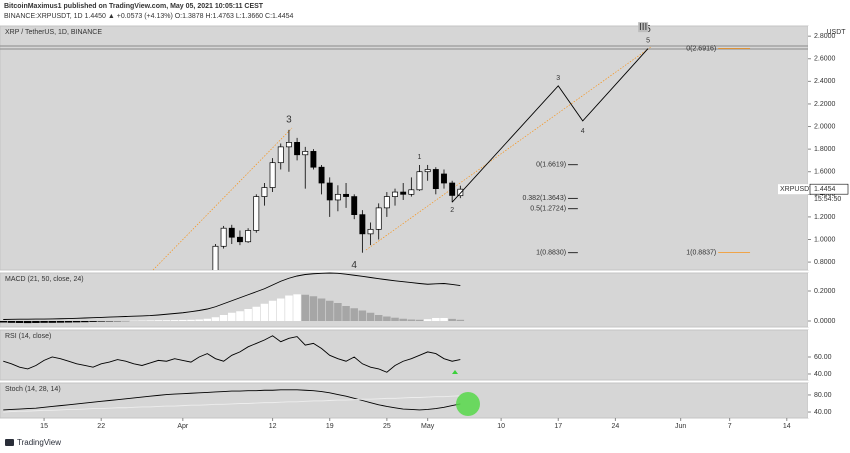  What do you see at coordinates (825, 291) in the screenshot?
I see `y-tick-label: 0.2000` at bounding box center [825, 291].